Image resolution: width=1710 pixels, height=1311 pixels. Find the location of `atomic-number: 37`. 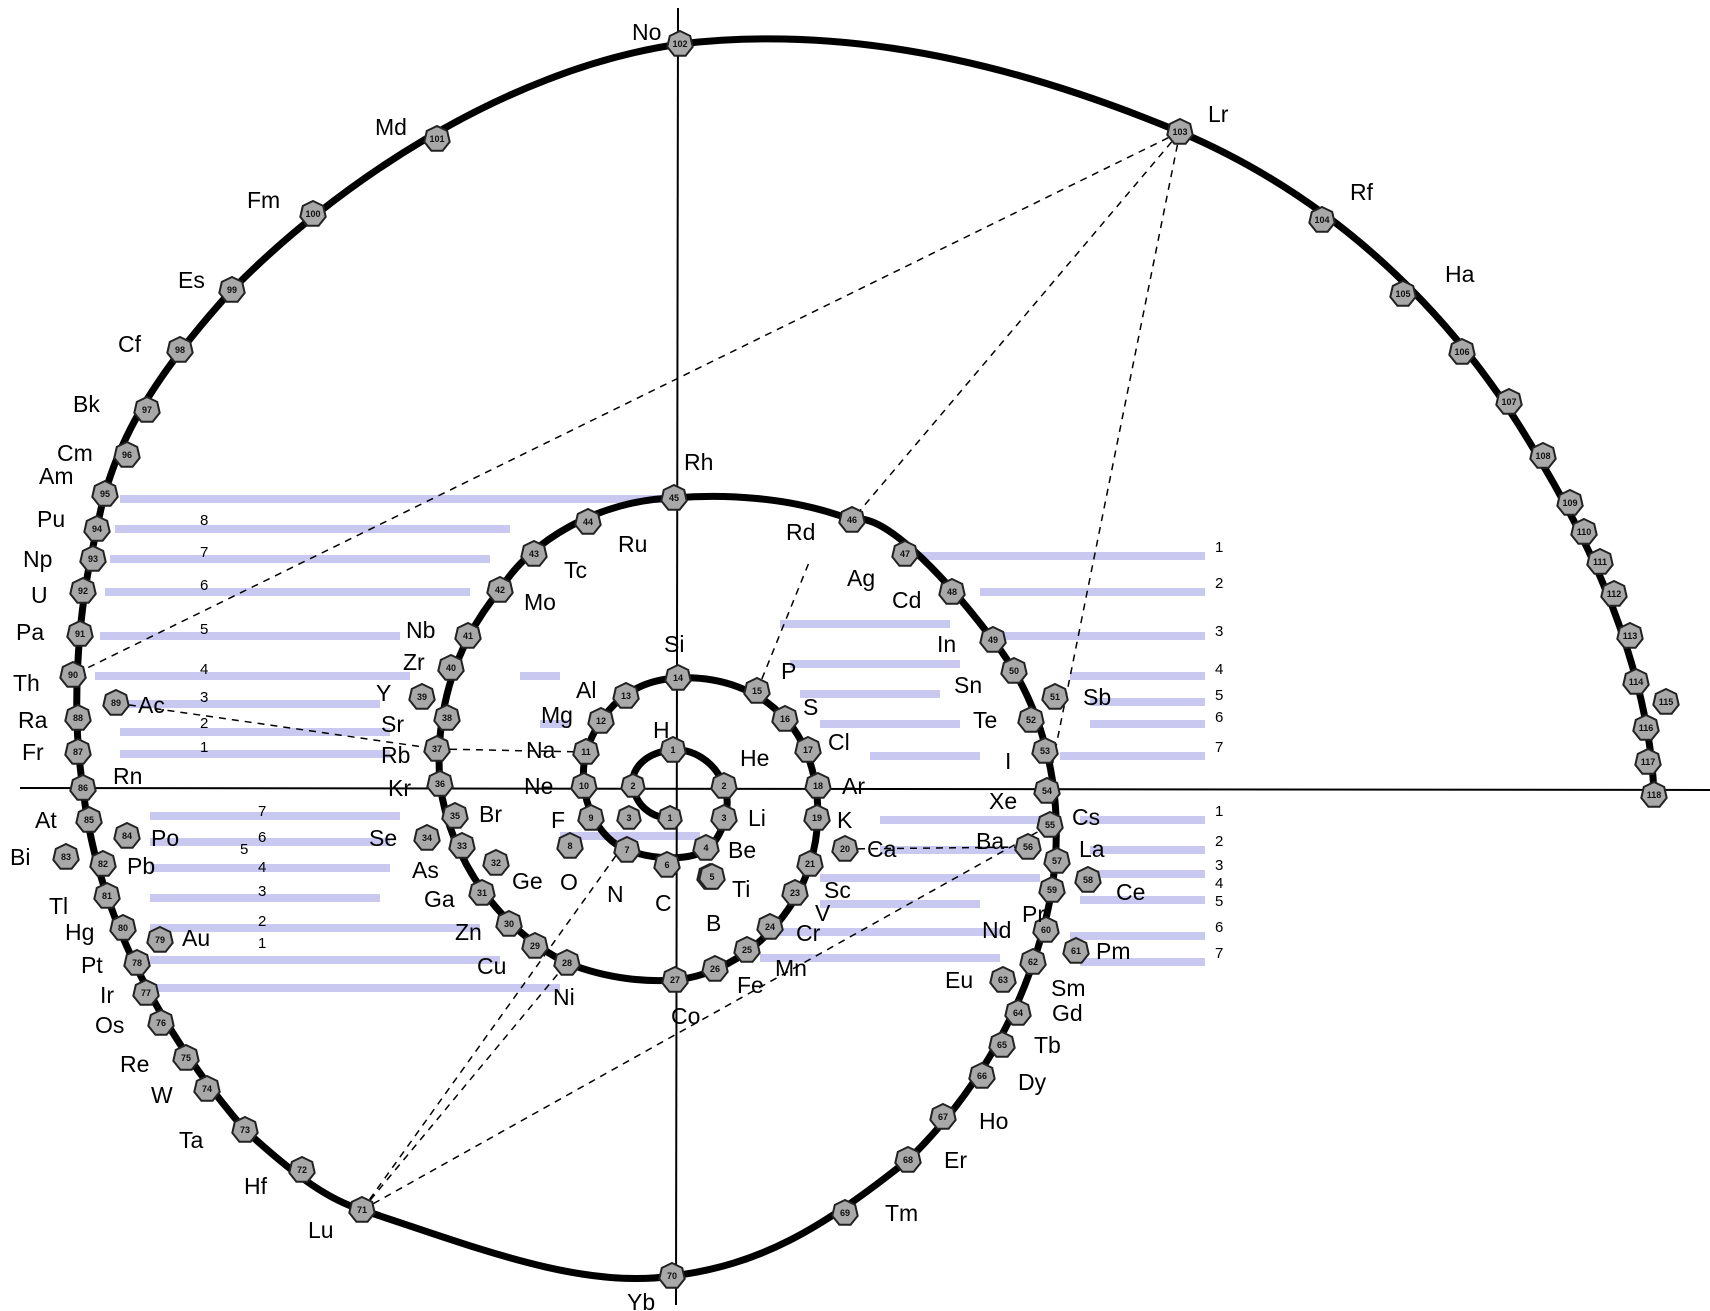

atomic-number: 37 is located at coordinates (437, 749).